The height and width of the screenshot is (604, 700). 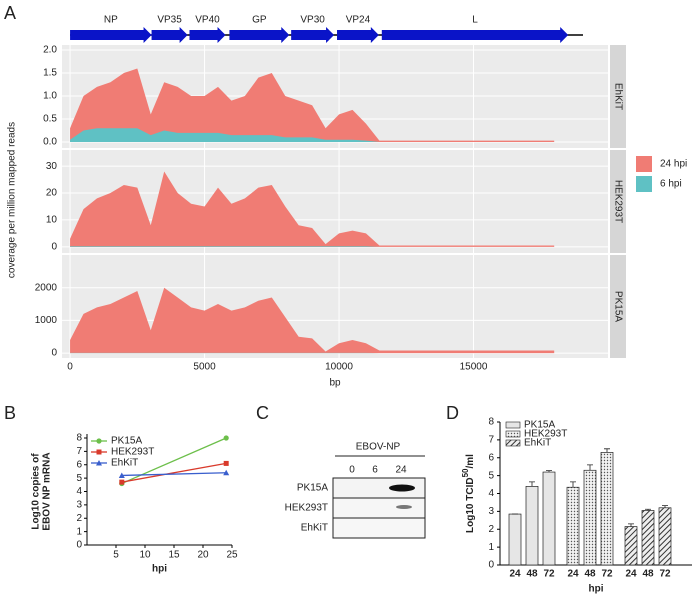 I want to click on lane-label: 6, so click(x=375, y=470).